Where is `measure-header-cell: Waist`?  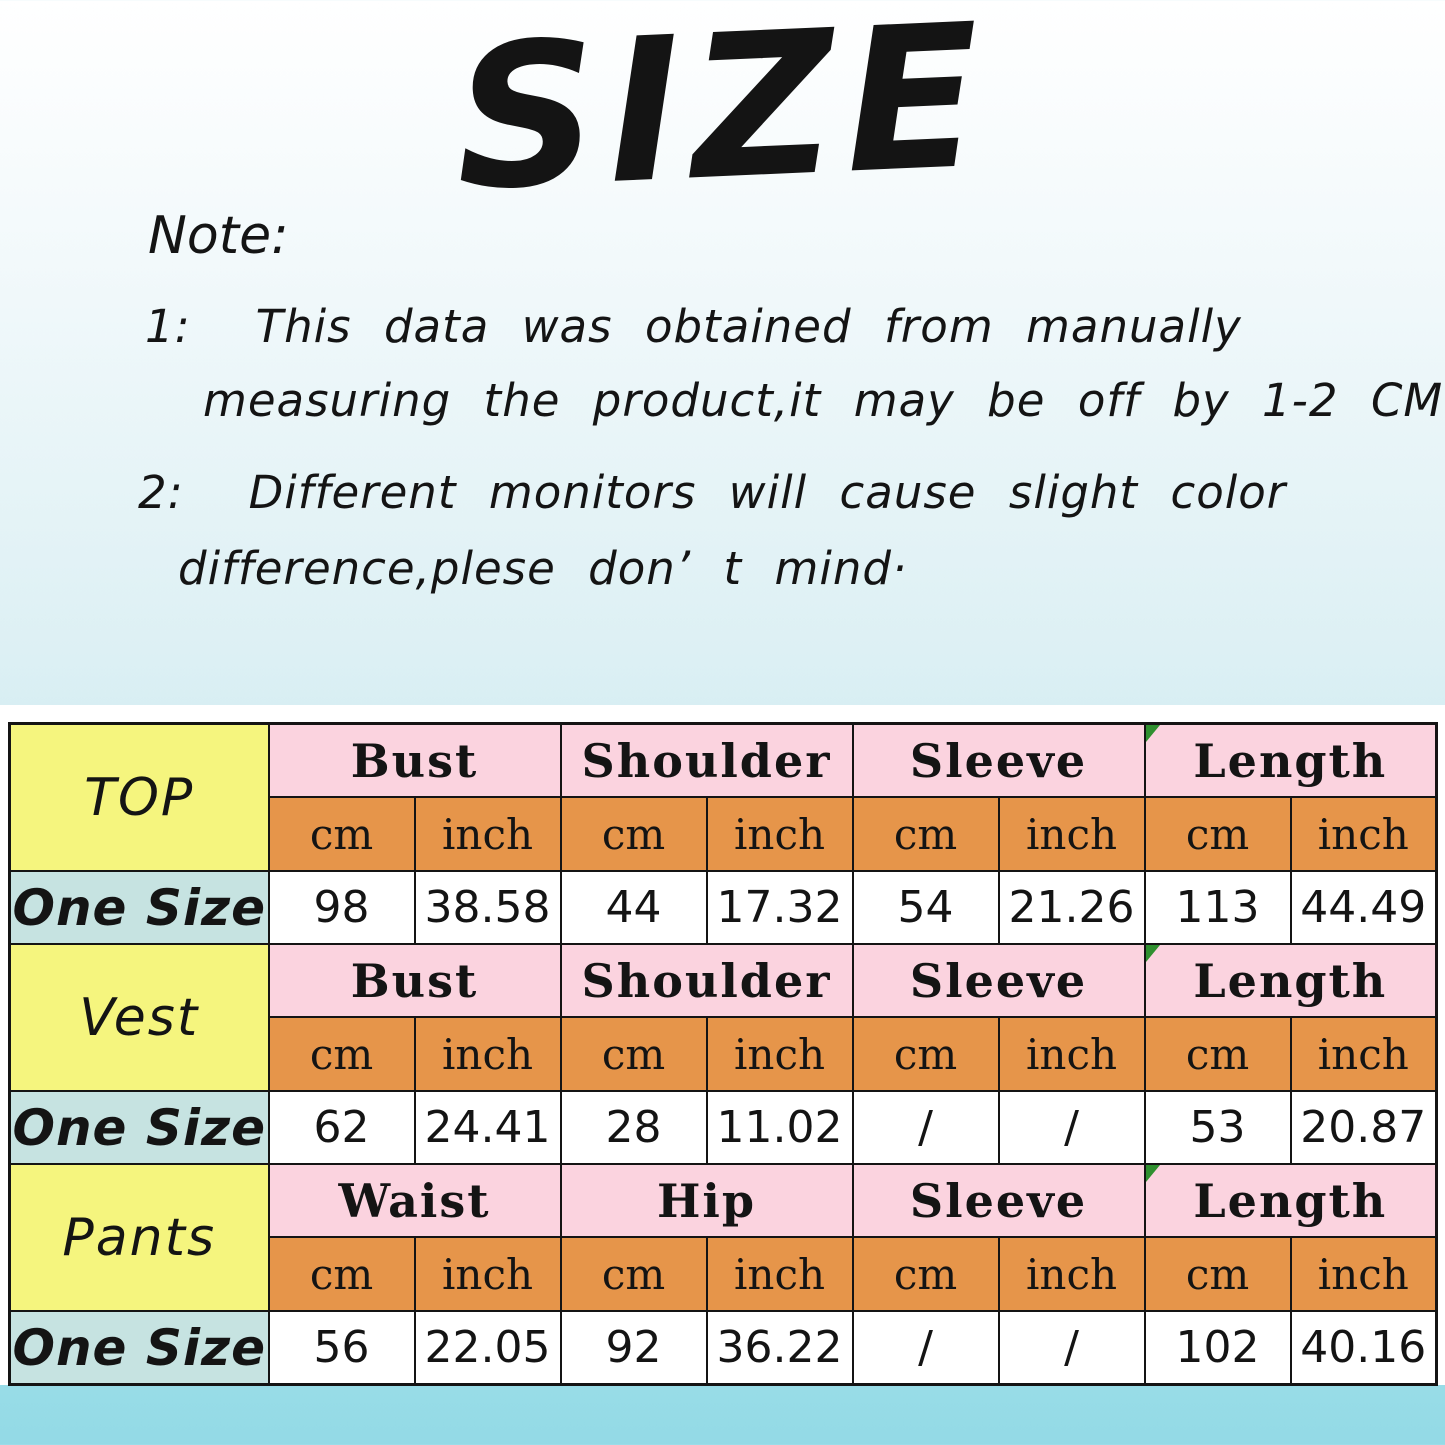
measure-header-cell: Waist is located at coordinates (414, 1200).